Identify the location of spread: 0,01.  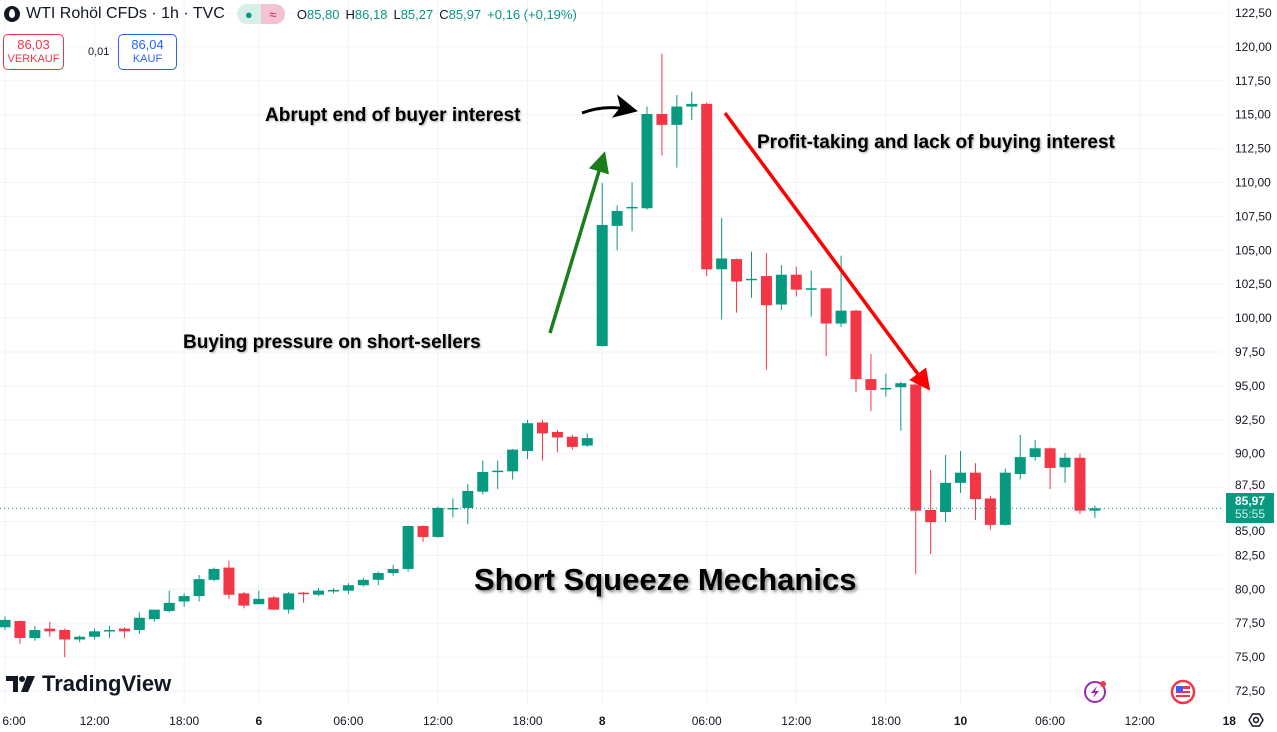
(99, 52).